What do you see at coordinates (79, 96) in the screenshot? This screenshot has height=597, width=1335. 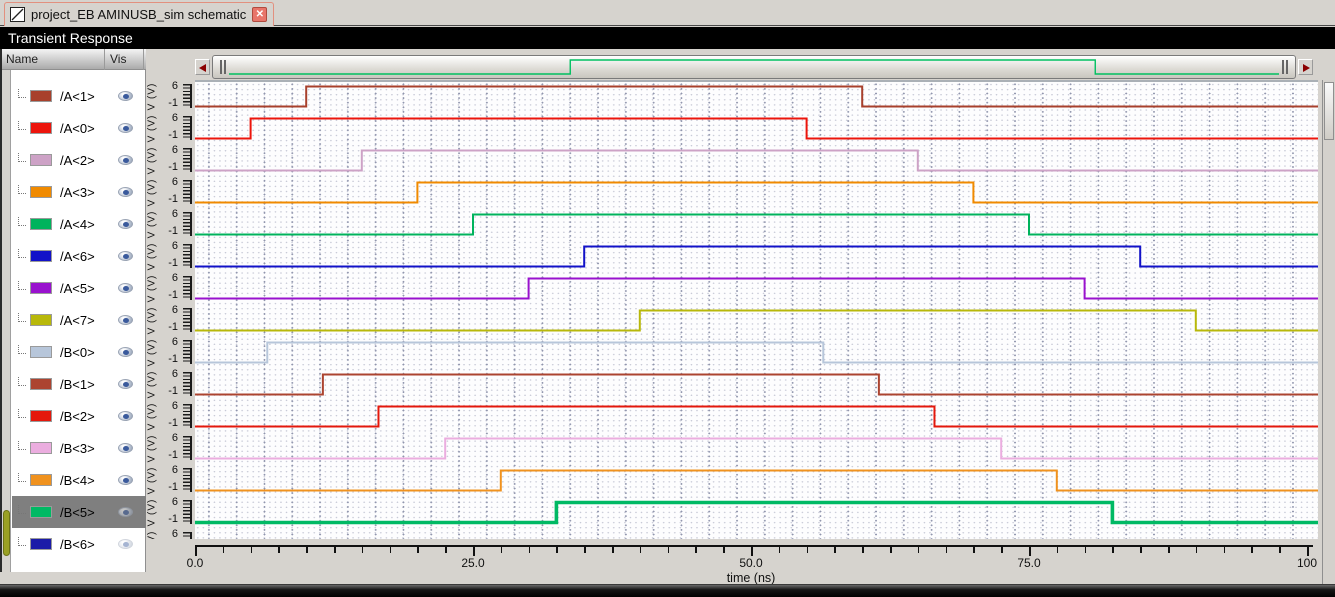 I see `signal-row: /A<1>` at bounding box center [79, 96].